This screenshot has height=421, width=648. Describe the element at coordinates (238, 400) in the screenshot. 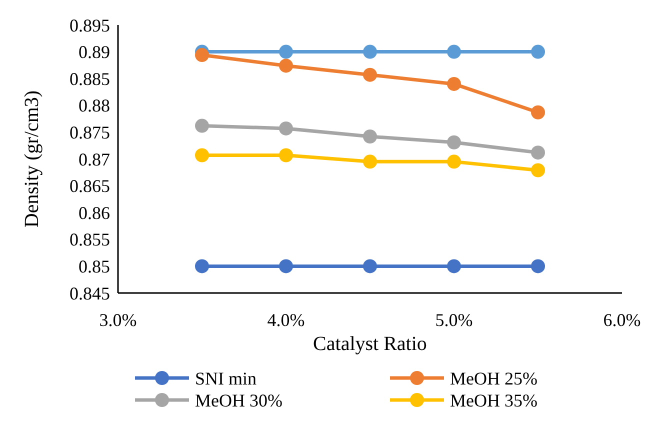

I see `legend-label: MeOH 30%` at that location.